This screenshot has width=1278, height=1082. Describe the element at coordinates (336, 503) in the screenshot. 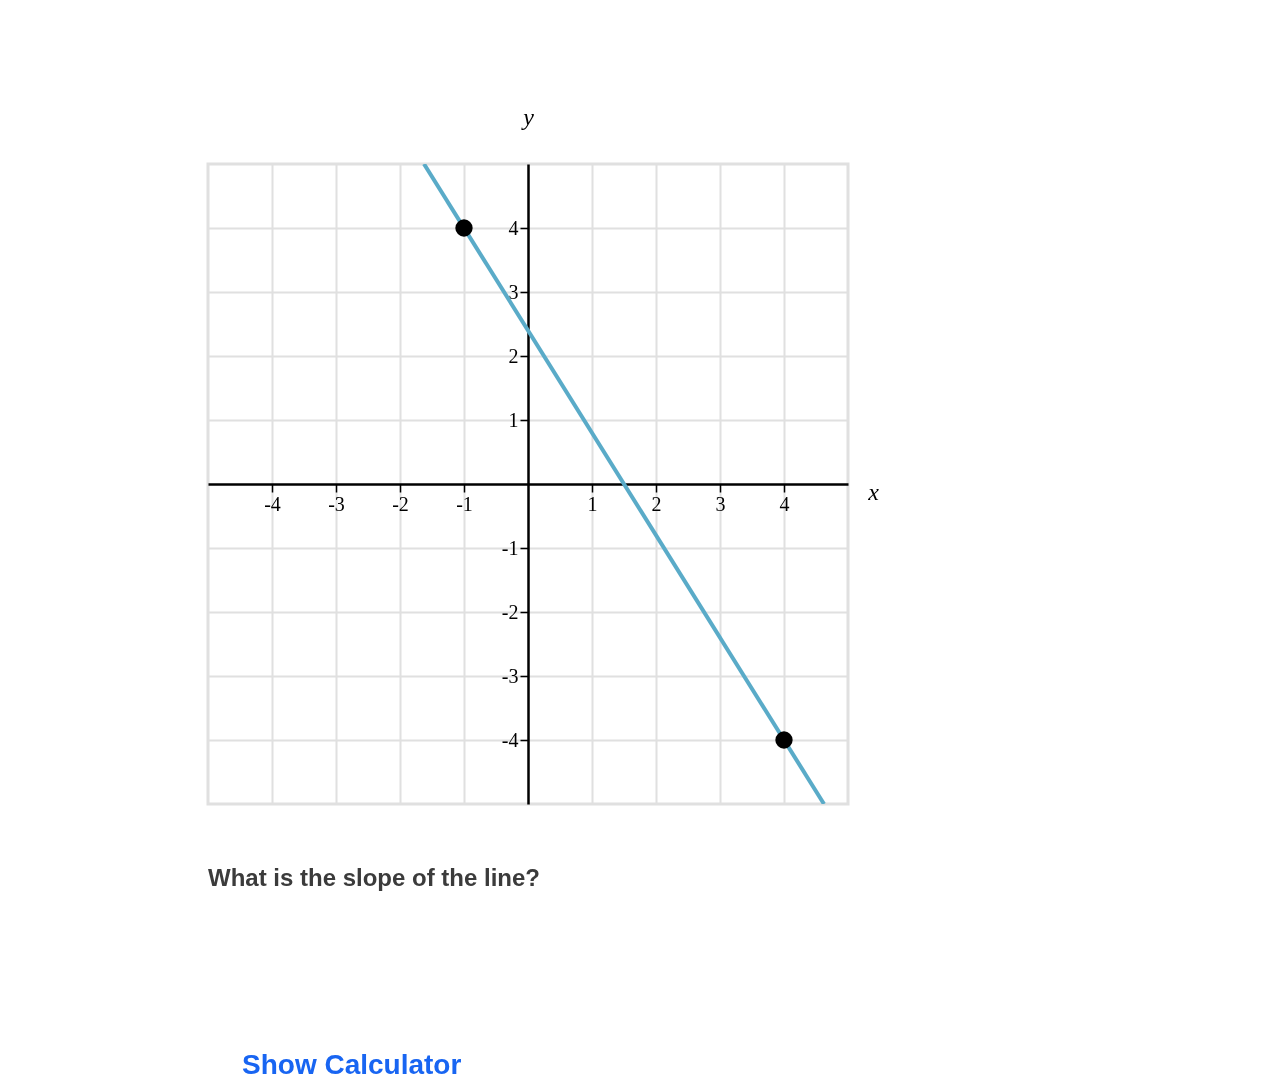

I see `x-tick-label: -3` at that location.